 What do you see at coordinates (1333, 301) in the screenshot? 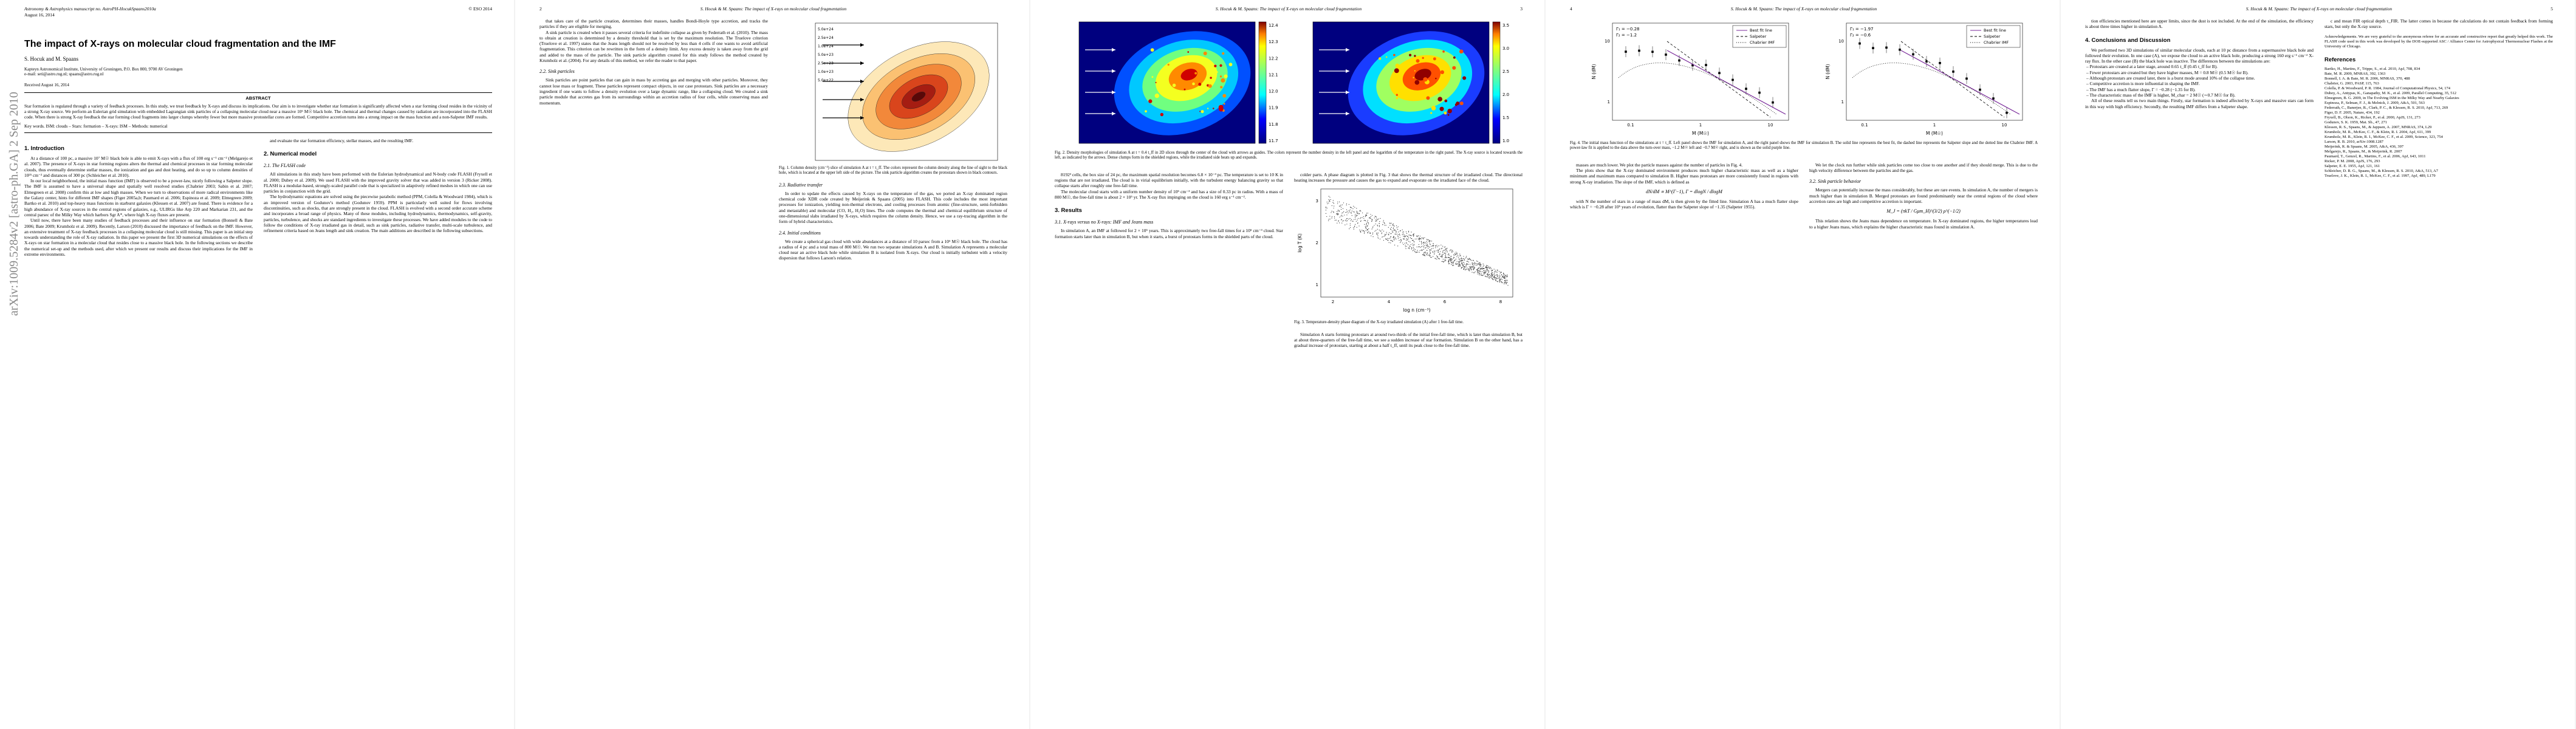
I see `x-tick-label: 2` at bounding box center [1333, 301].